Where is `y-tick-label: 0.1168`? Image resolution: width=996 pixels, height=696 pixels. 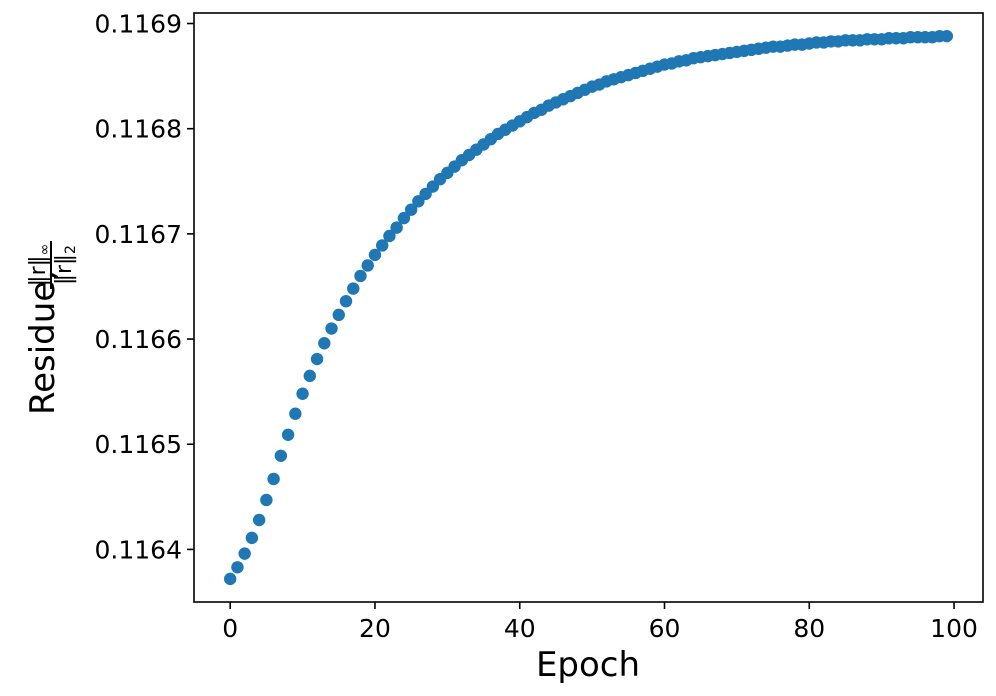 y-tick-label: 0.1168 is located at coordinates (138, 129).